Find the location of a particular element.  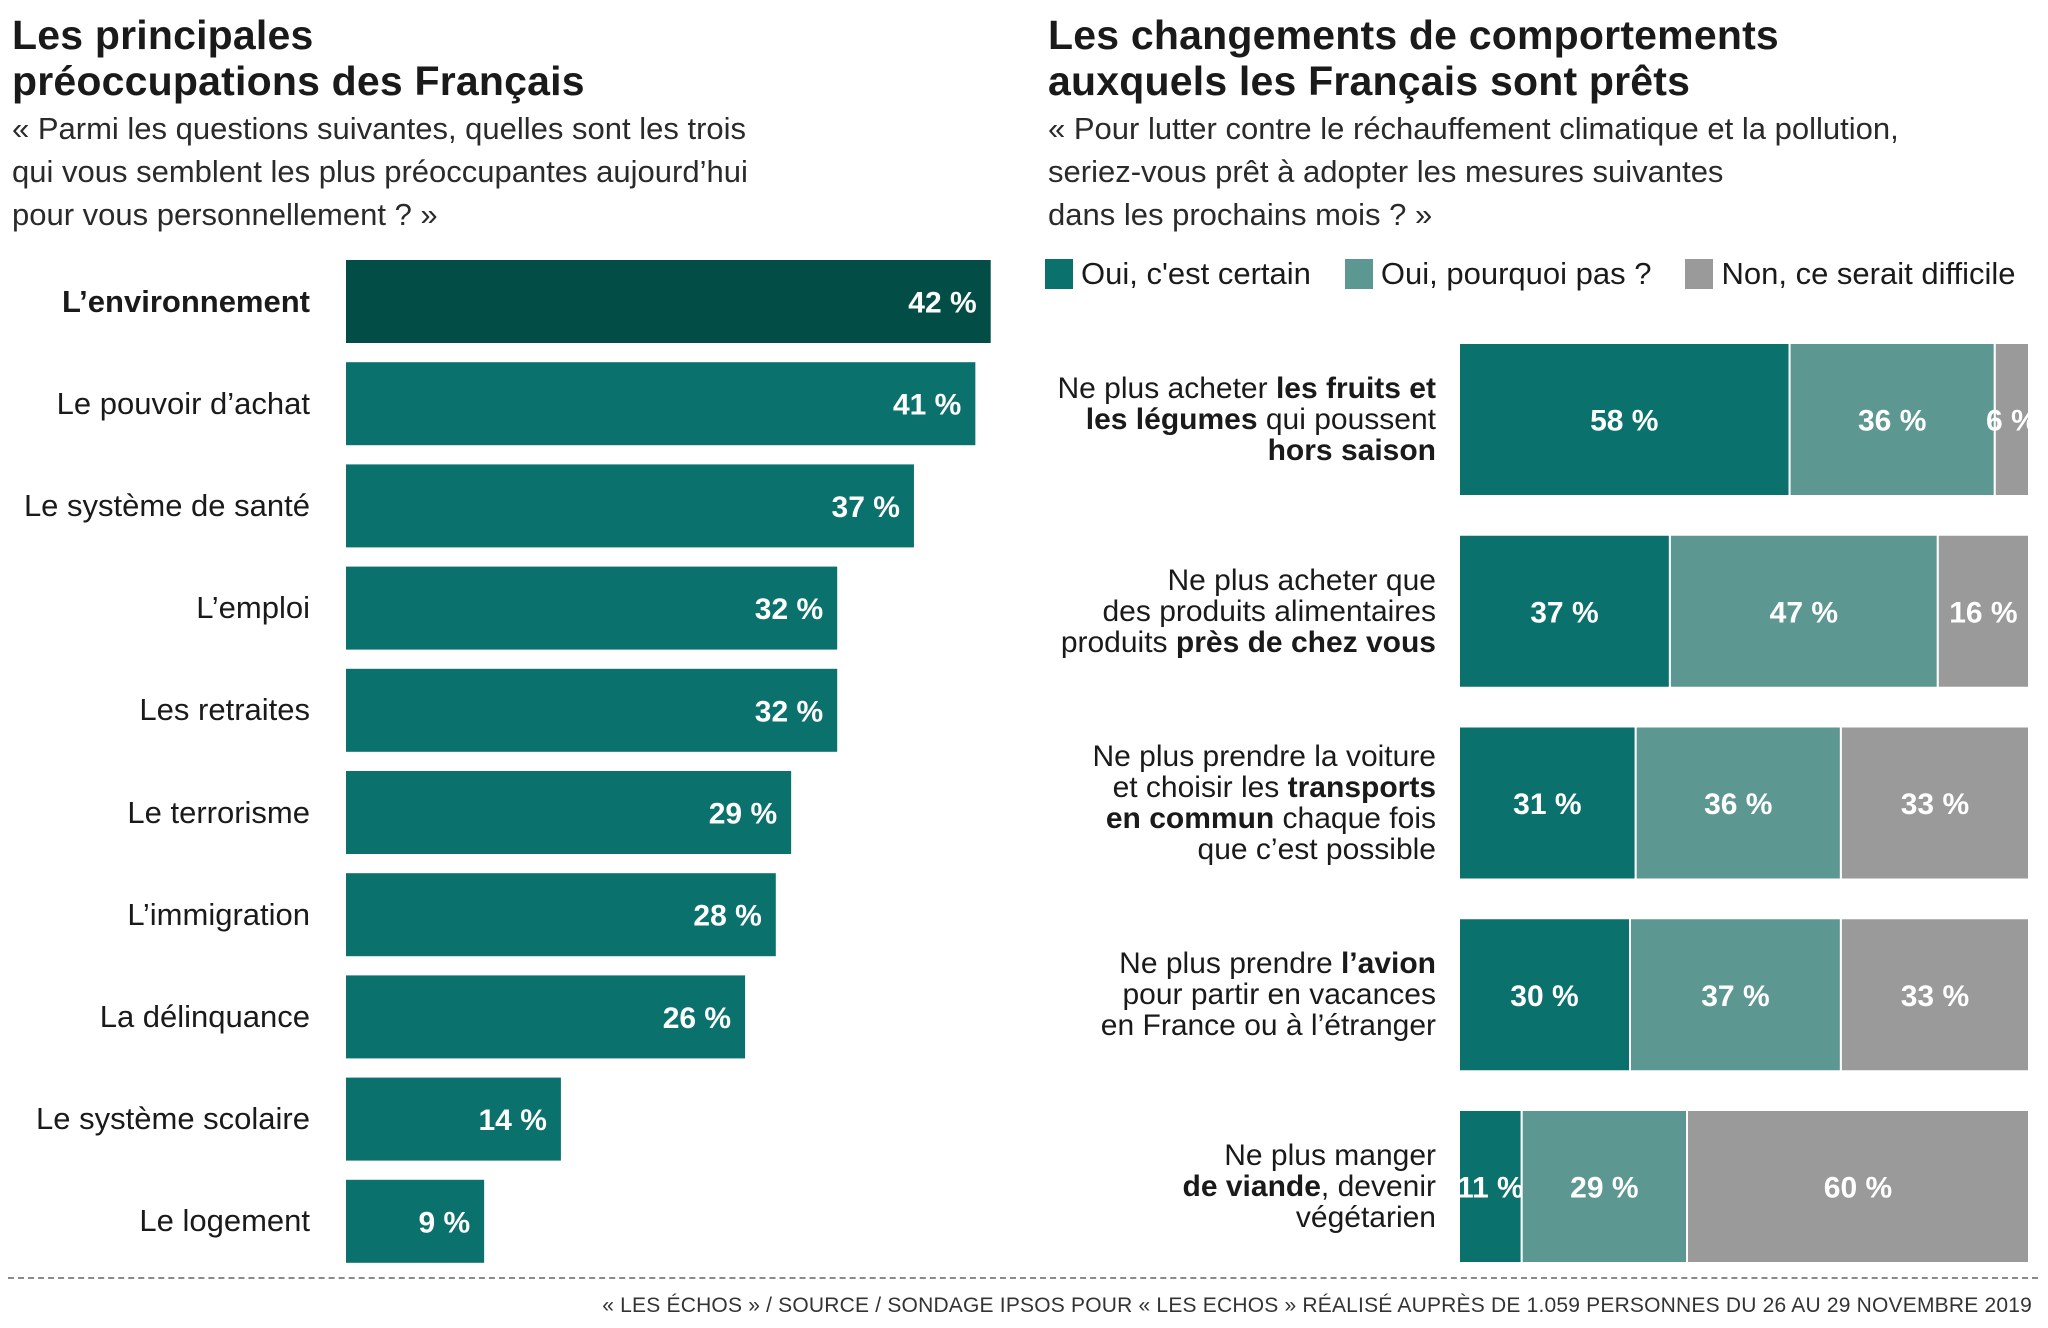

label-fragment: pour partir en vacances is located at coordinates (1279, 995).